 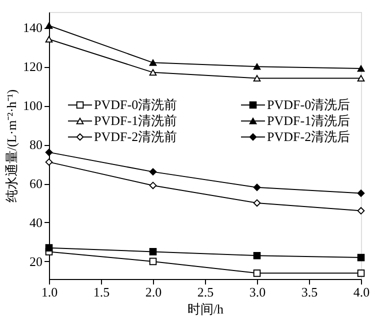 I want to click on legend-label: PVDF-2清洗前, so click(x=136, y=136).